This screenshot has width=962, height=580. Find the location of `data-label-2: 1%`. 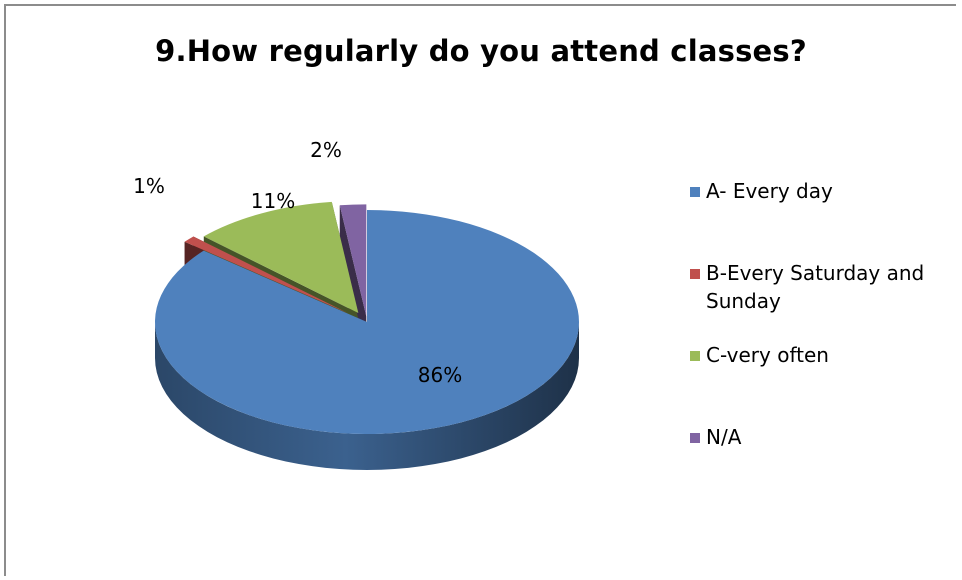

data-label-2: 1% is located at coordinates (149, 186).